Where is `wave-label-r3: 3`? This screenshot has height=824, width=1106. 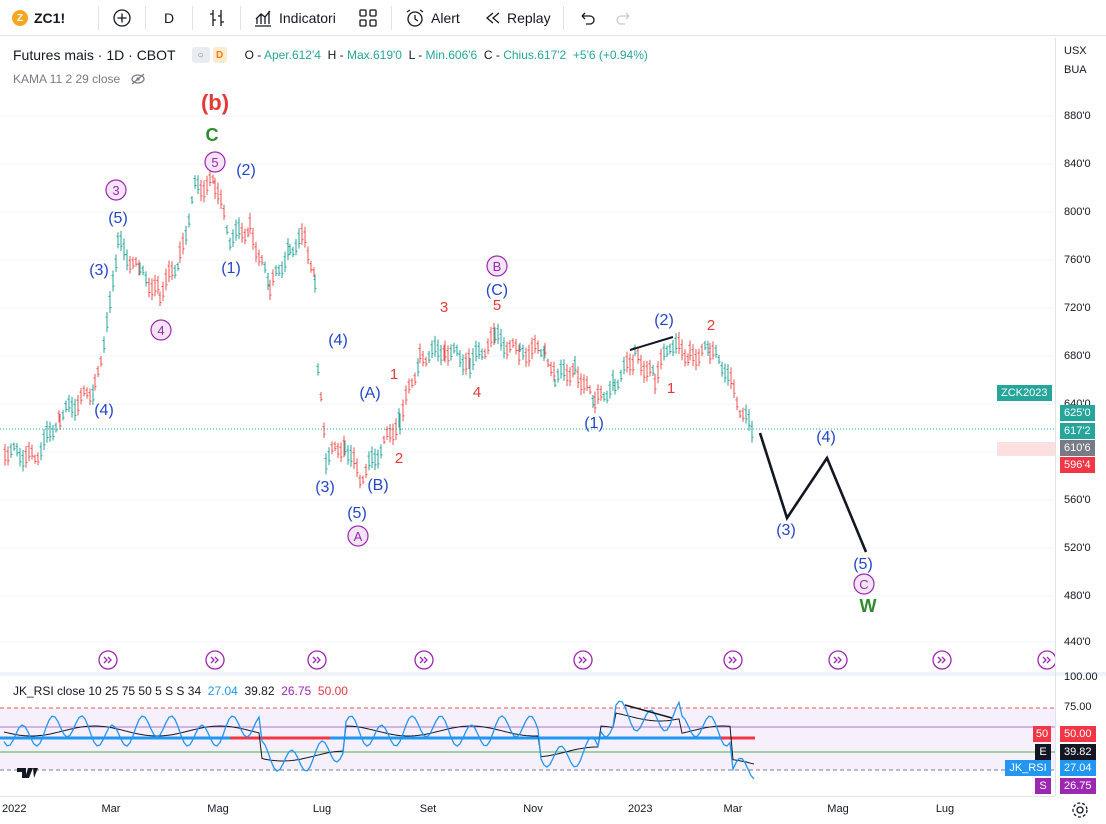
wave-label-r3: 3 is located at coordinates (444, 307).